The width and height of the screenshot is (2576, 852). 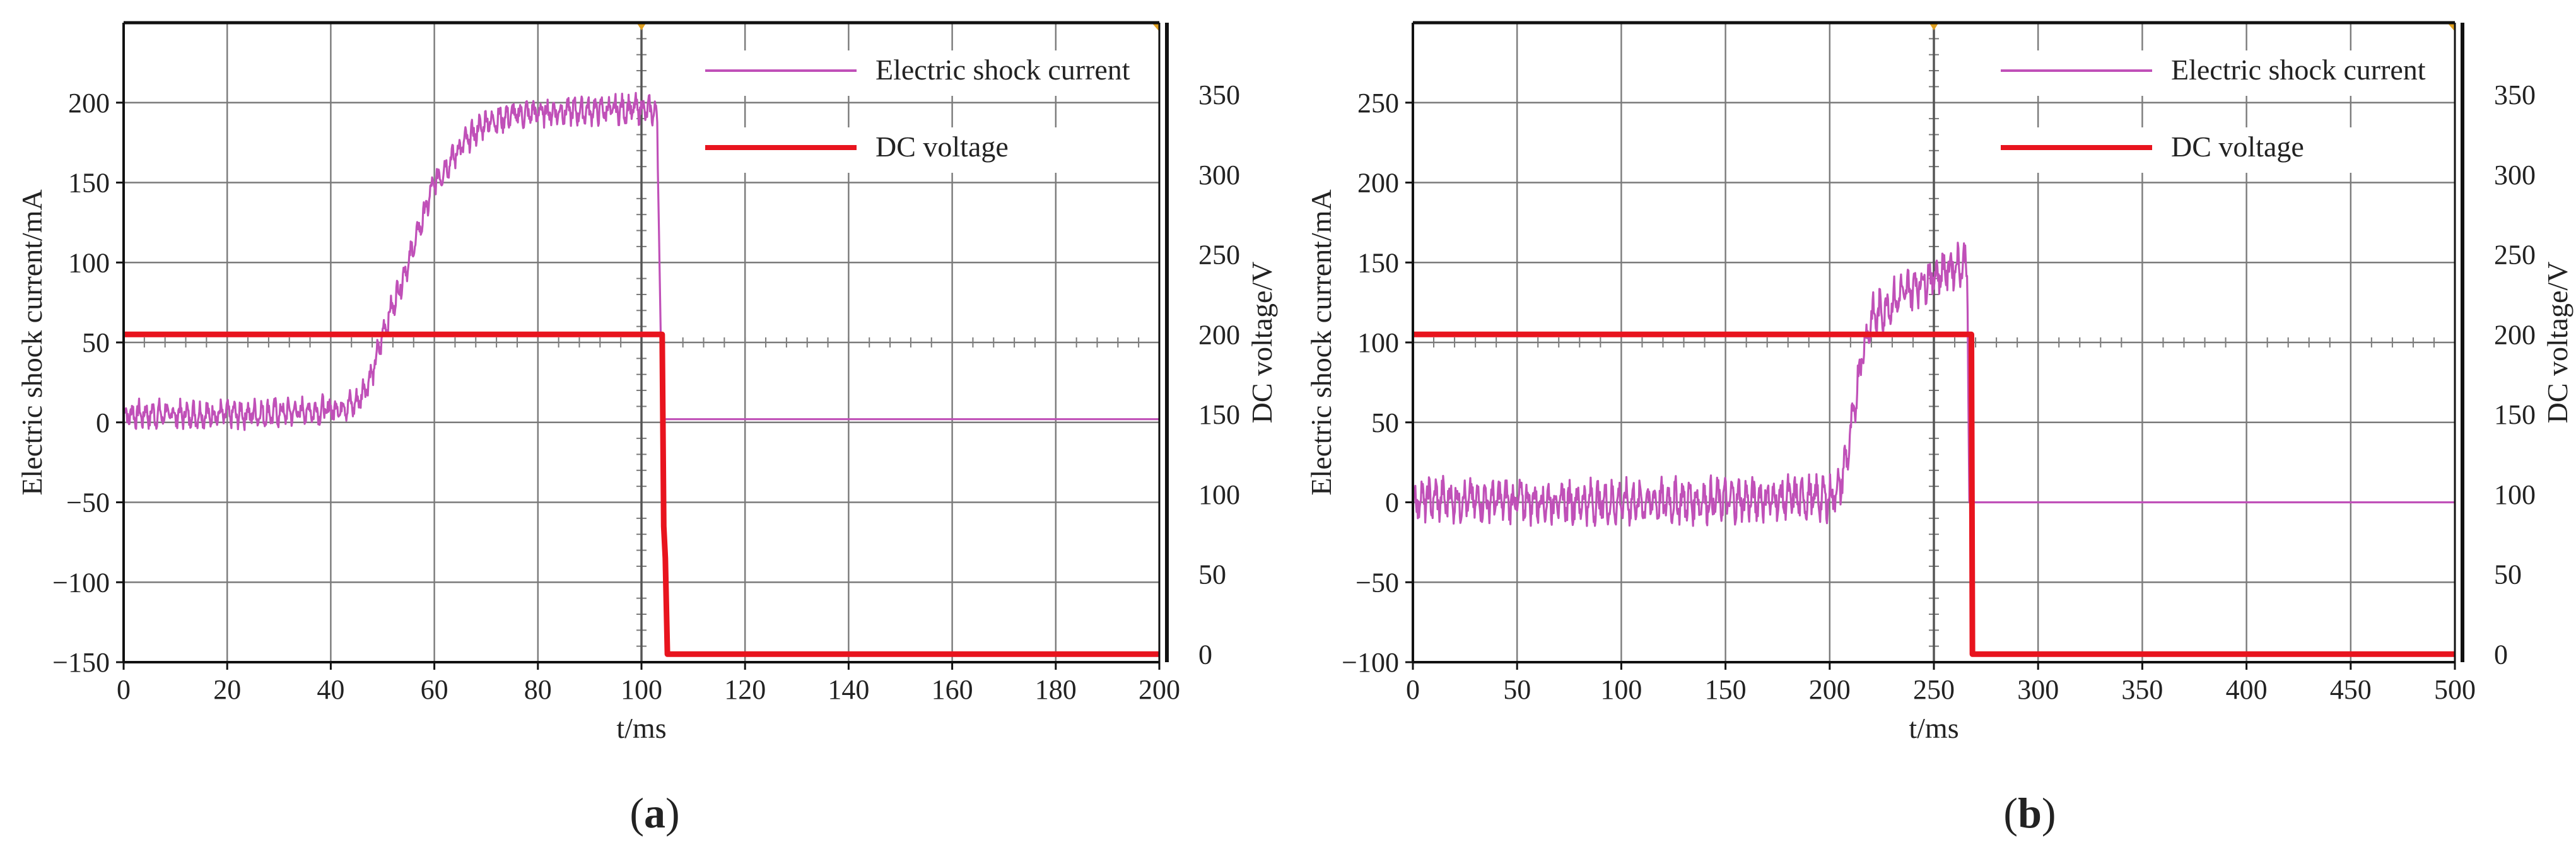 What do you see at coordinates (2455, 689) in the screenshot?
I see `x-tick-label: 500` at bounding box center [2455, 689].